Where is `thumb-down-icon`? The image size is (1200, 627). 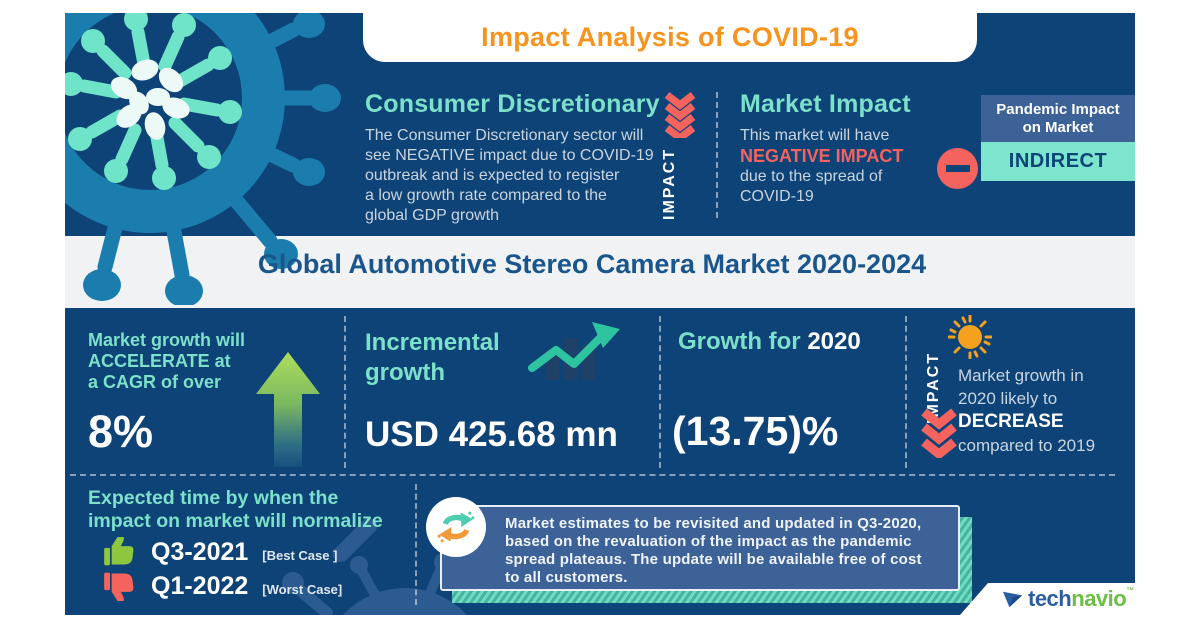 thumb-down-icon is located at coordinates (119, 586).